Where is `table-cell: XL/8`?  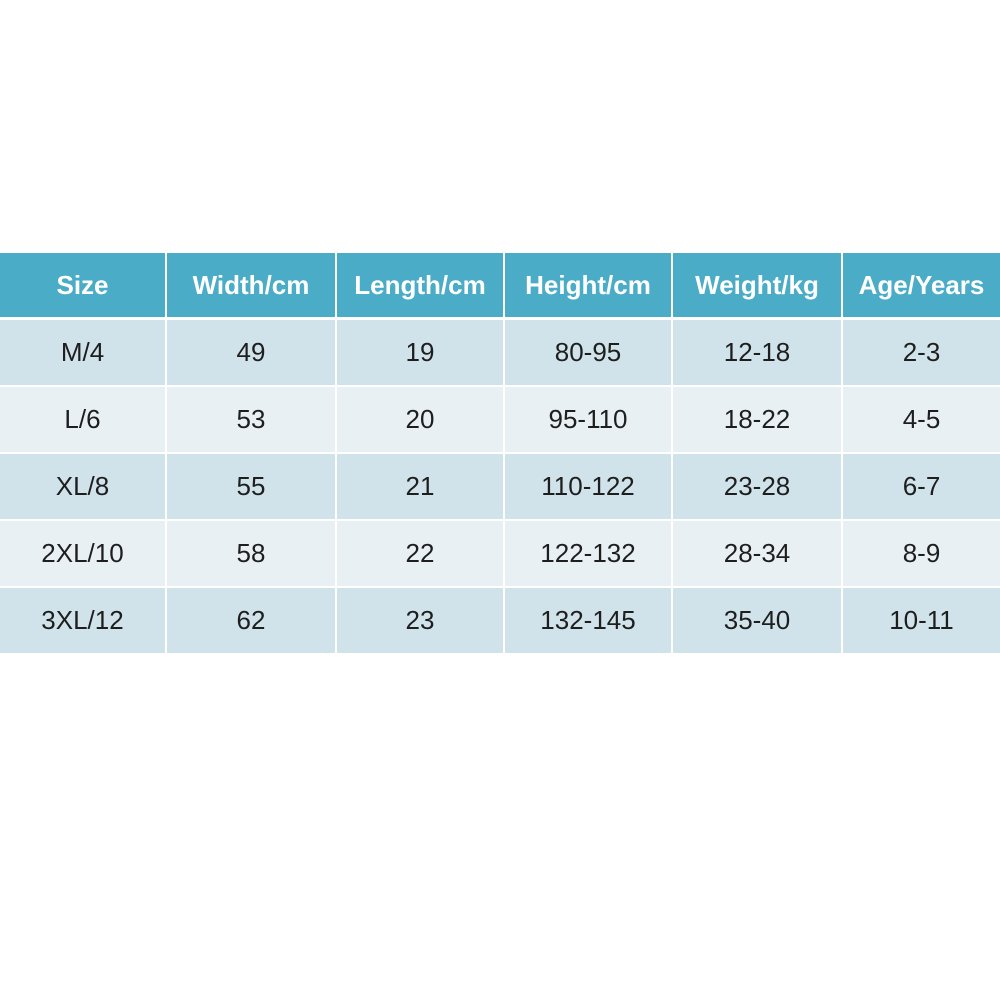
table-cell: XL/8 is located at coordinates (82, 486).